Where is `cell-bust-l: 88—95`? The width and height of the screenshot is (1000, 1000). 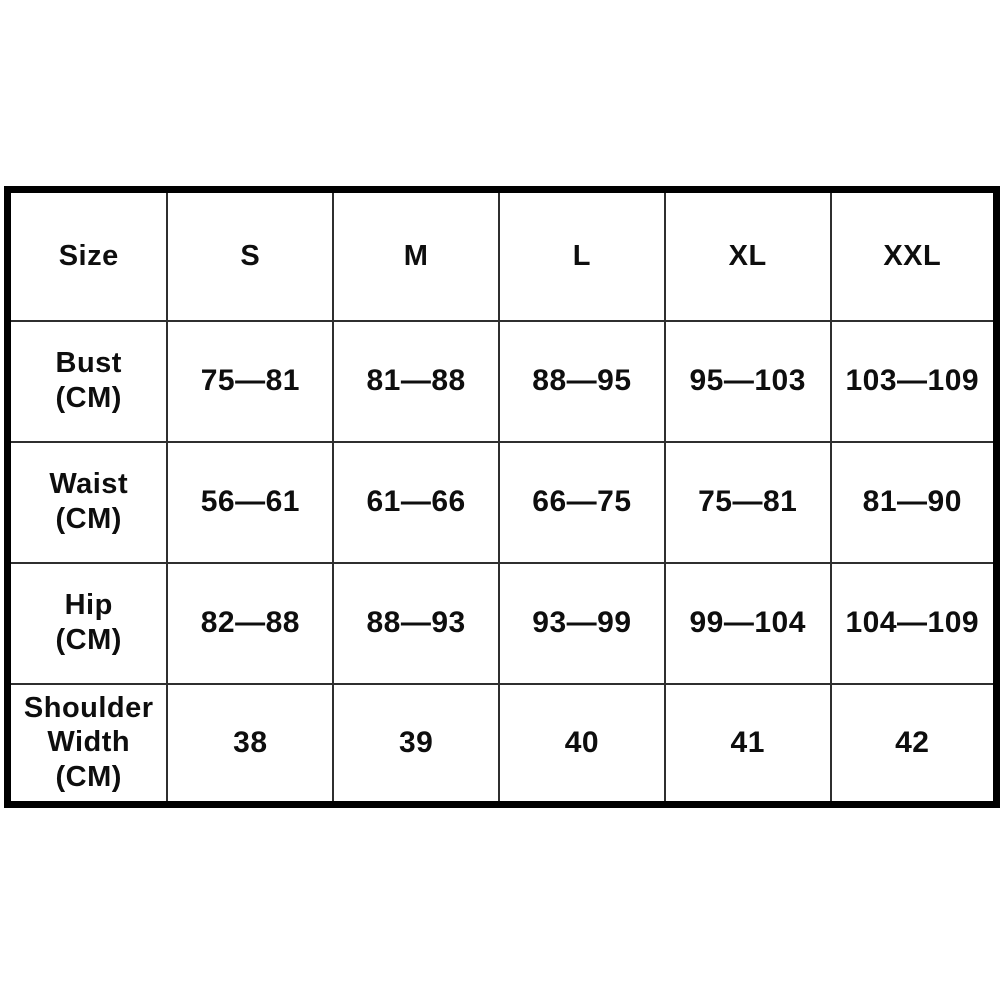
cell-bust-l: 88—95 is located at coordinates (582, 381).